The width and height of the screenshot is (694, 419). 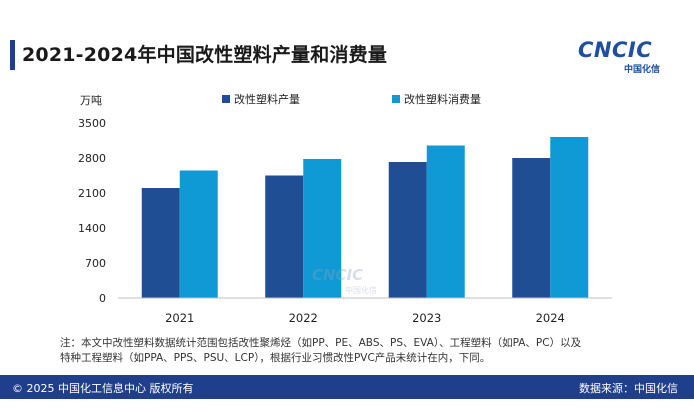 I want to click on y-tick-label: 0, so click(x=102, y=298).